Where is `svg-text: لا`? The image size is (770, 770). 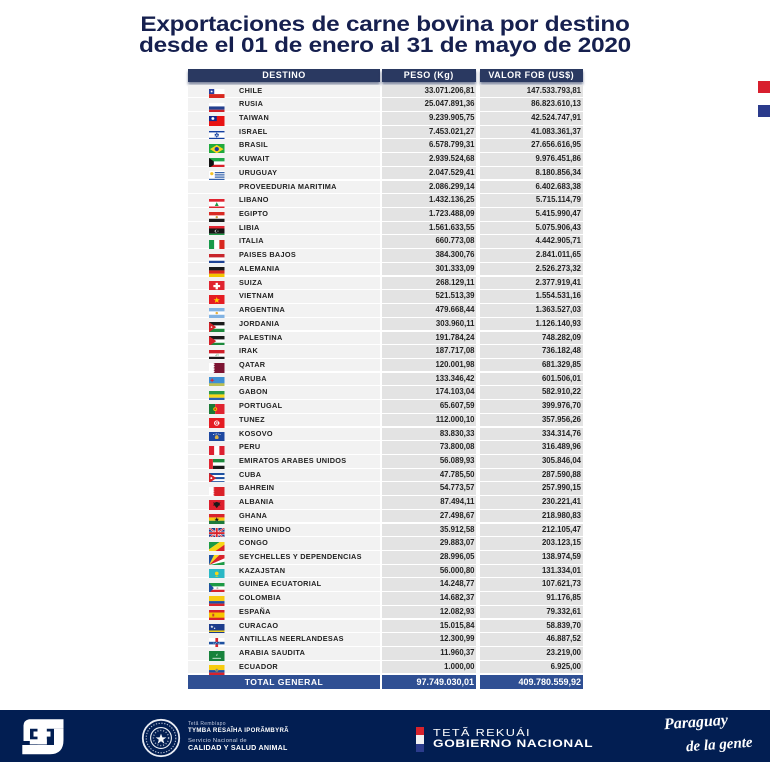 svg-text: لا is located at coordinates (217, 655).